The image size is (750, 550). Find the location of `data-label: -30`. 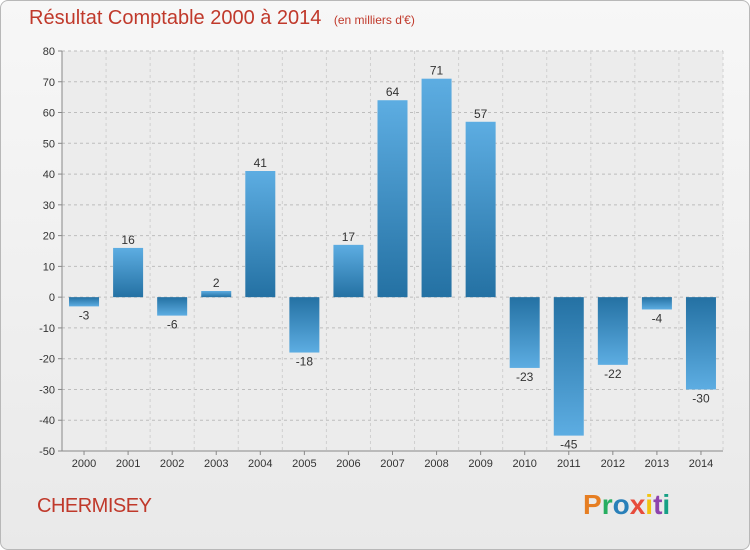

data-label: -30 is located at coordinates (701, 398).